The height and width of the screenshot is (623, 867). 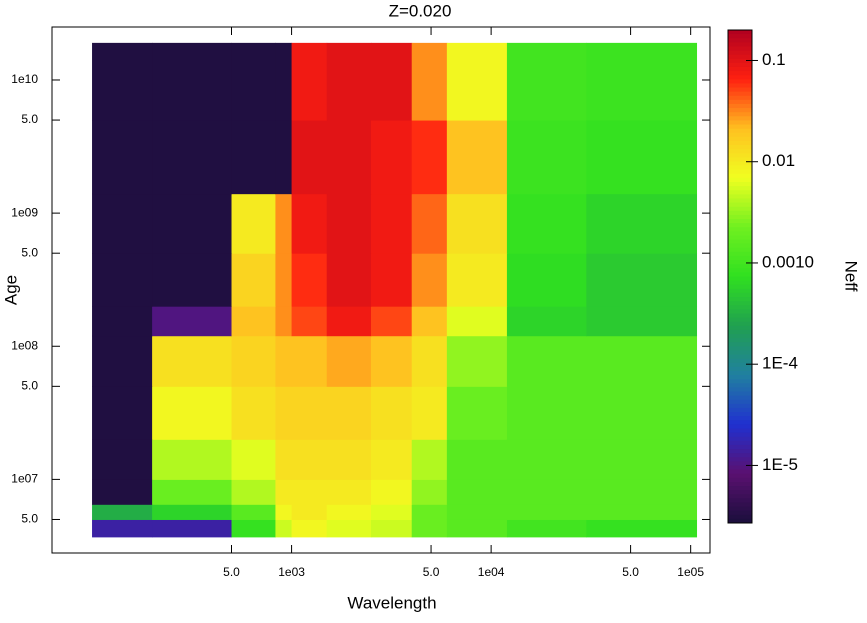 What do you see at coordinates (431, 572) in the screenshot?
I see `x-tick-label: 5.0` at bounding box center [431, 572].